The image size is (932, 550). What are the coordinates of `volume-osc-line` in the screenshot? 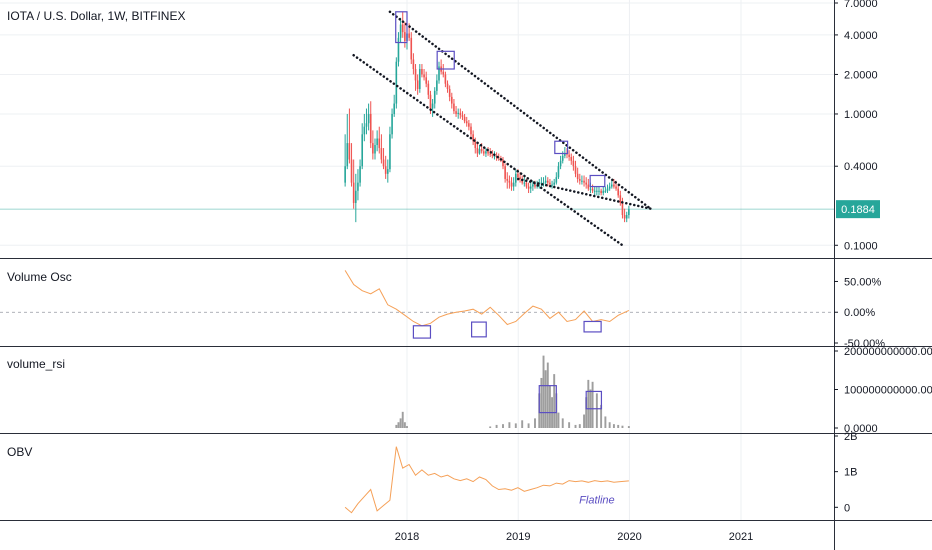 It's located at (487, 298).